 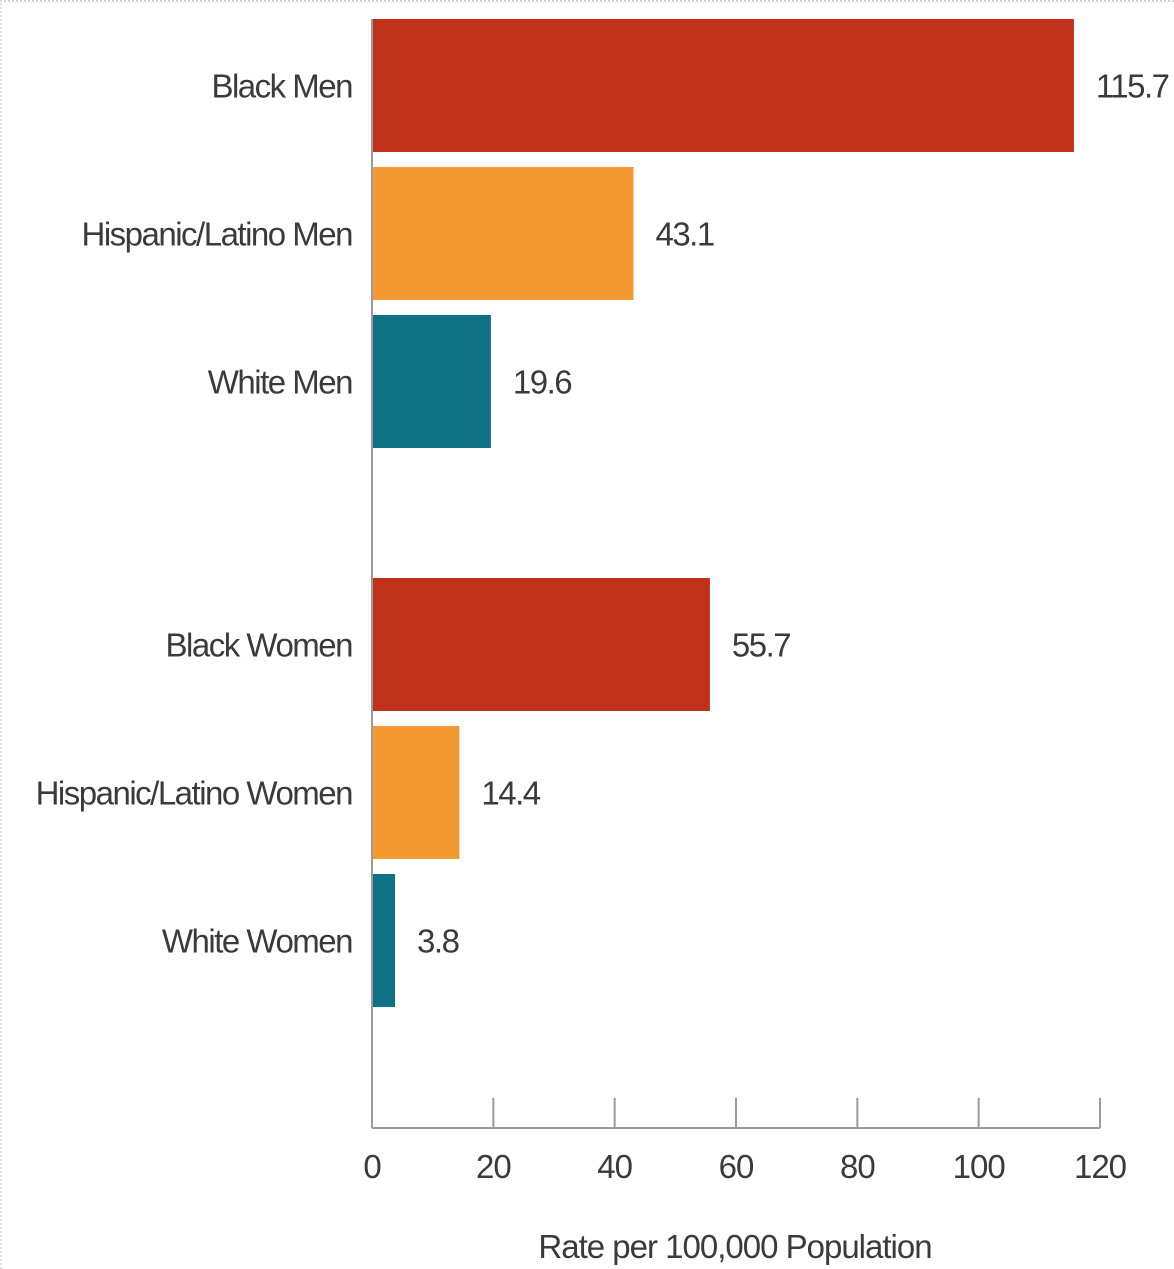 I want to click on category-label: White Women, so click(x=257, y=941).